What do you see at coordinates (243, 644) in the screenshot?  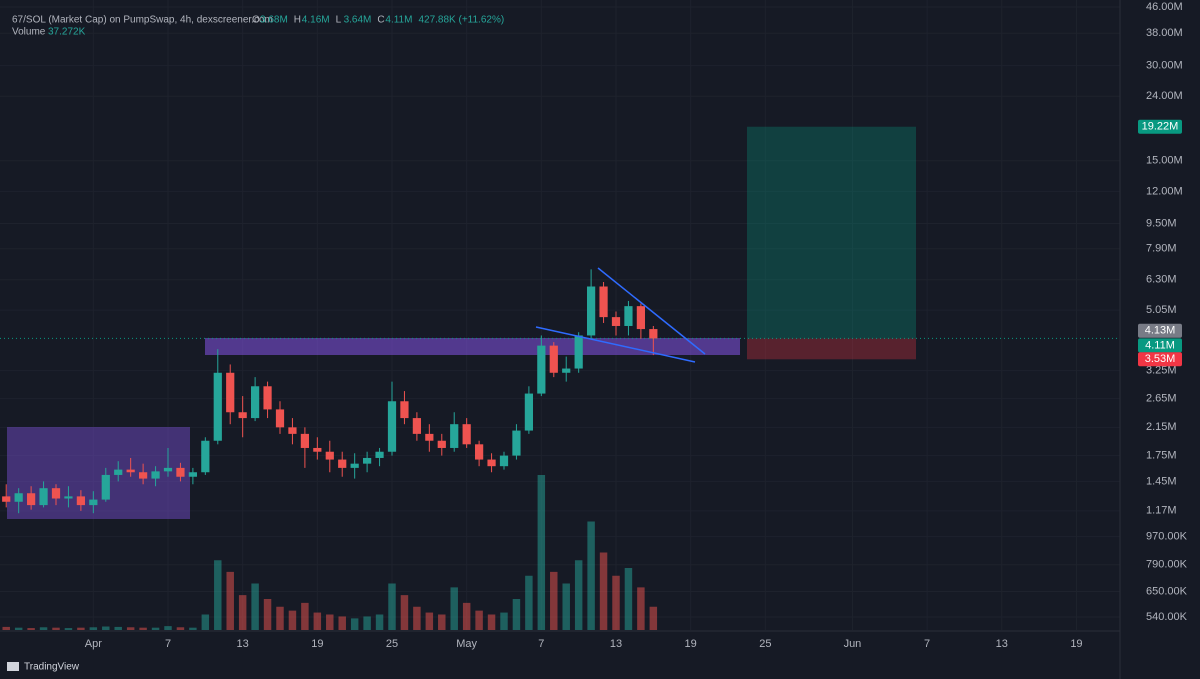 I see `x-tick-label: 13` at bounding box center [243, 644].